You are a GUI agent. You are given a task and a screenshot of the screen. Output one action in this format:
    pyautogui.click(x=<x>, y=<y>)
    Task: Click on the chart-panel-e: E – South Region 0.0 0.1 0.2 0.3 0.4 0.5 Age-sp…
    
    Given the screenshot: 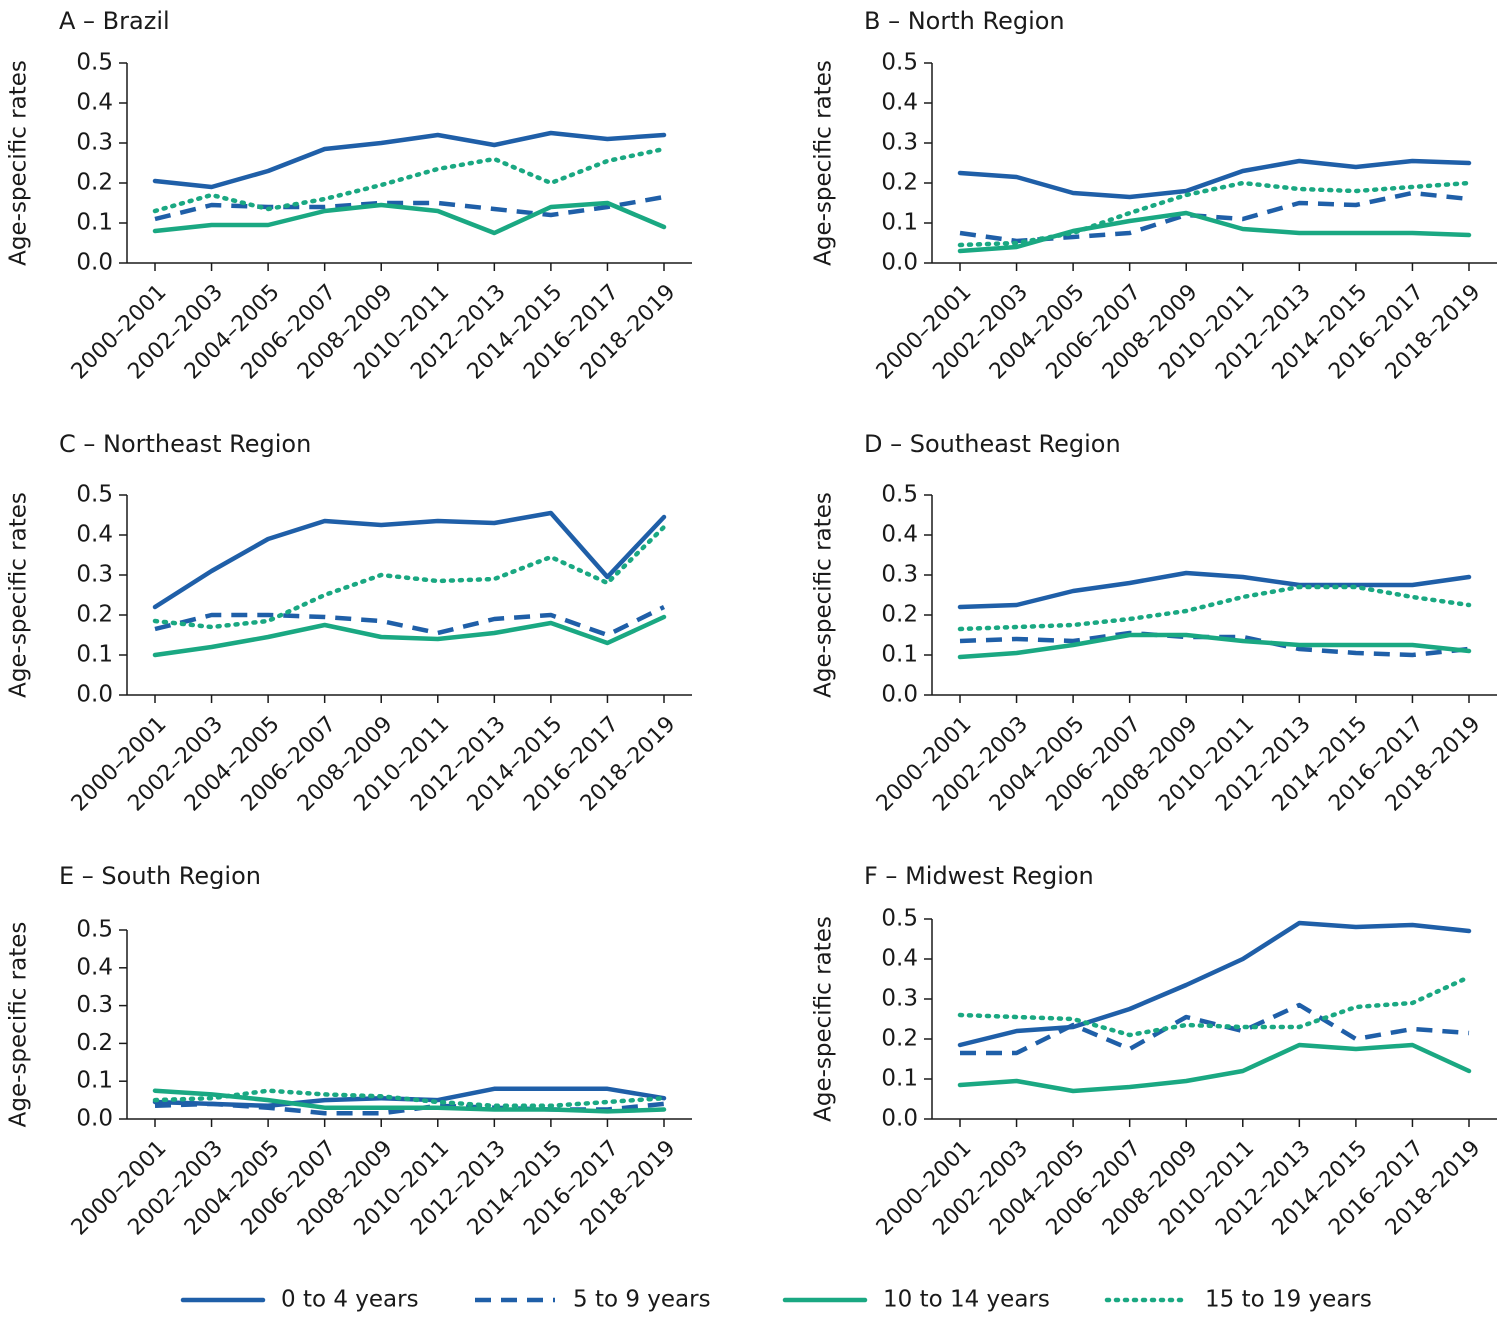 What is the action you would take?
    pyautogui.click(x=349, y=1051)
    